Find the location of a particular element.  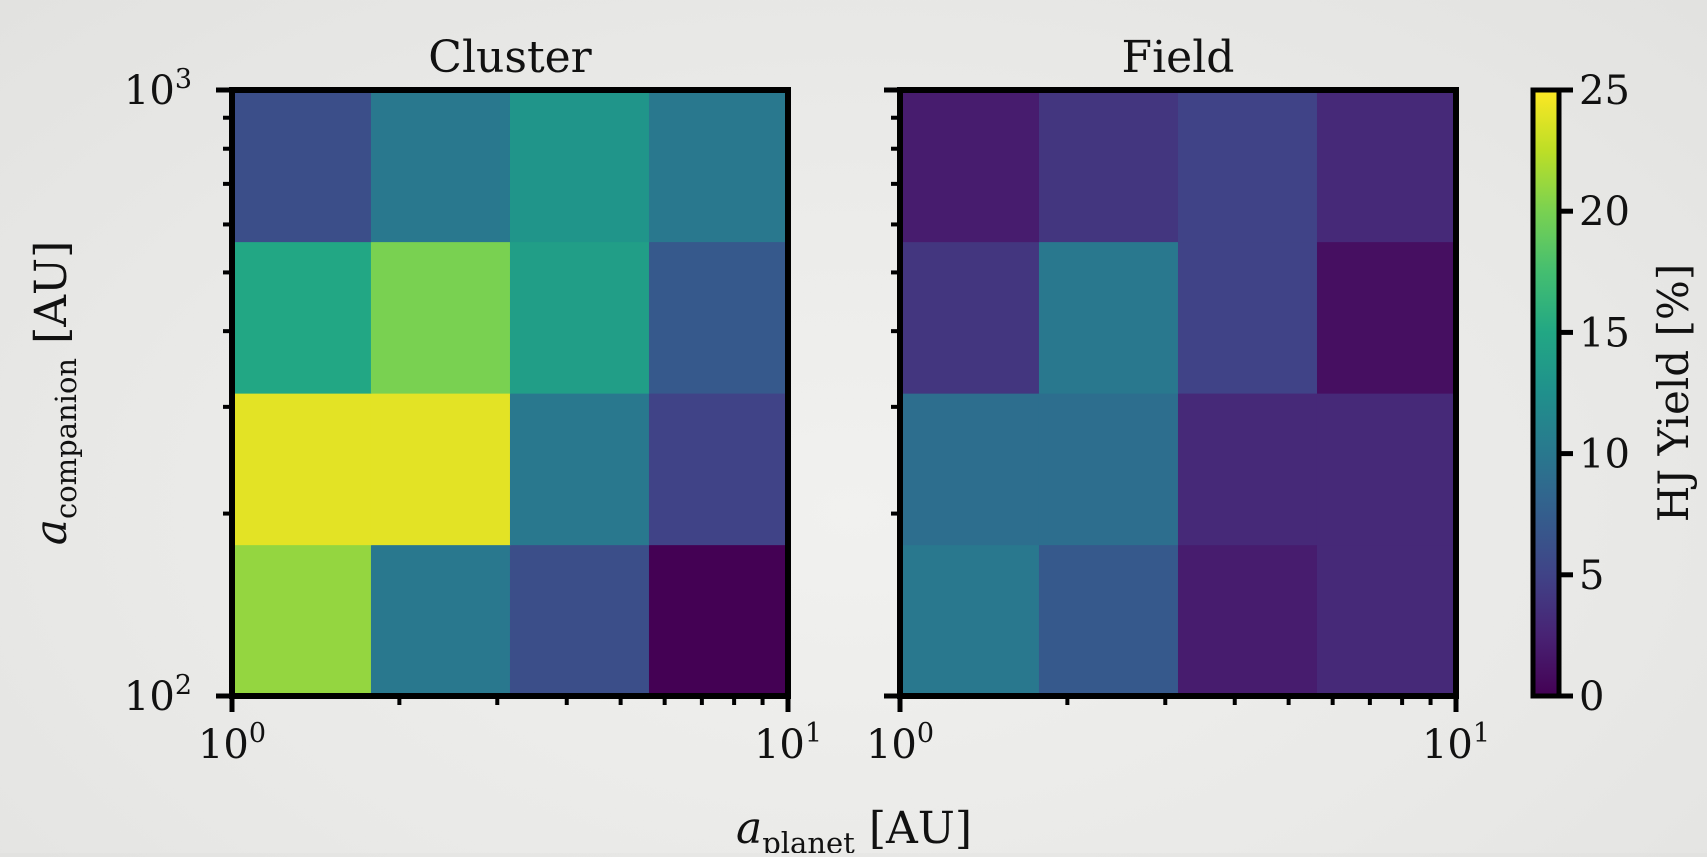

colorbar-tick-label: 20 is located at coordinates (1604, 212).